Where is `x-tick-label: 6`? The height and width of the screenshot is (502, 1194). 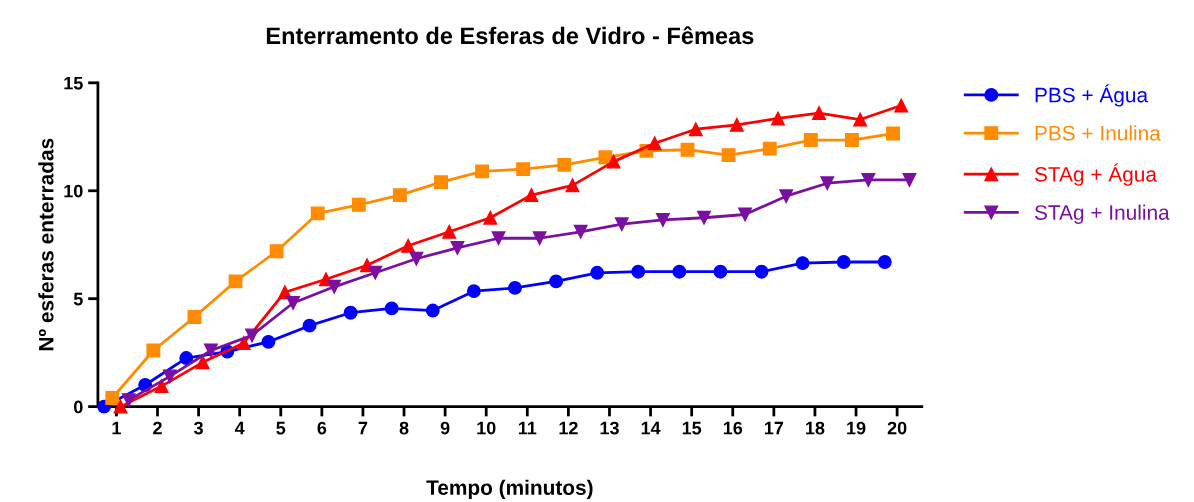 x-tick-label: 6 is located at coordinates (322, 428).